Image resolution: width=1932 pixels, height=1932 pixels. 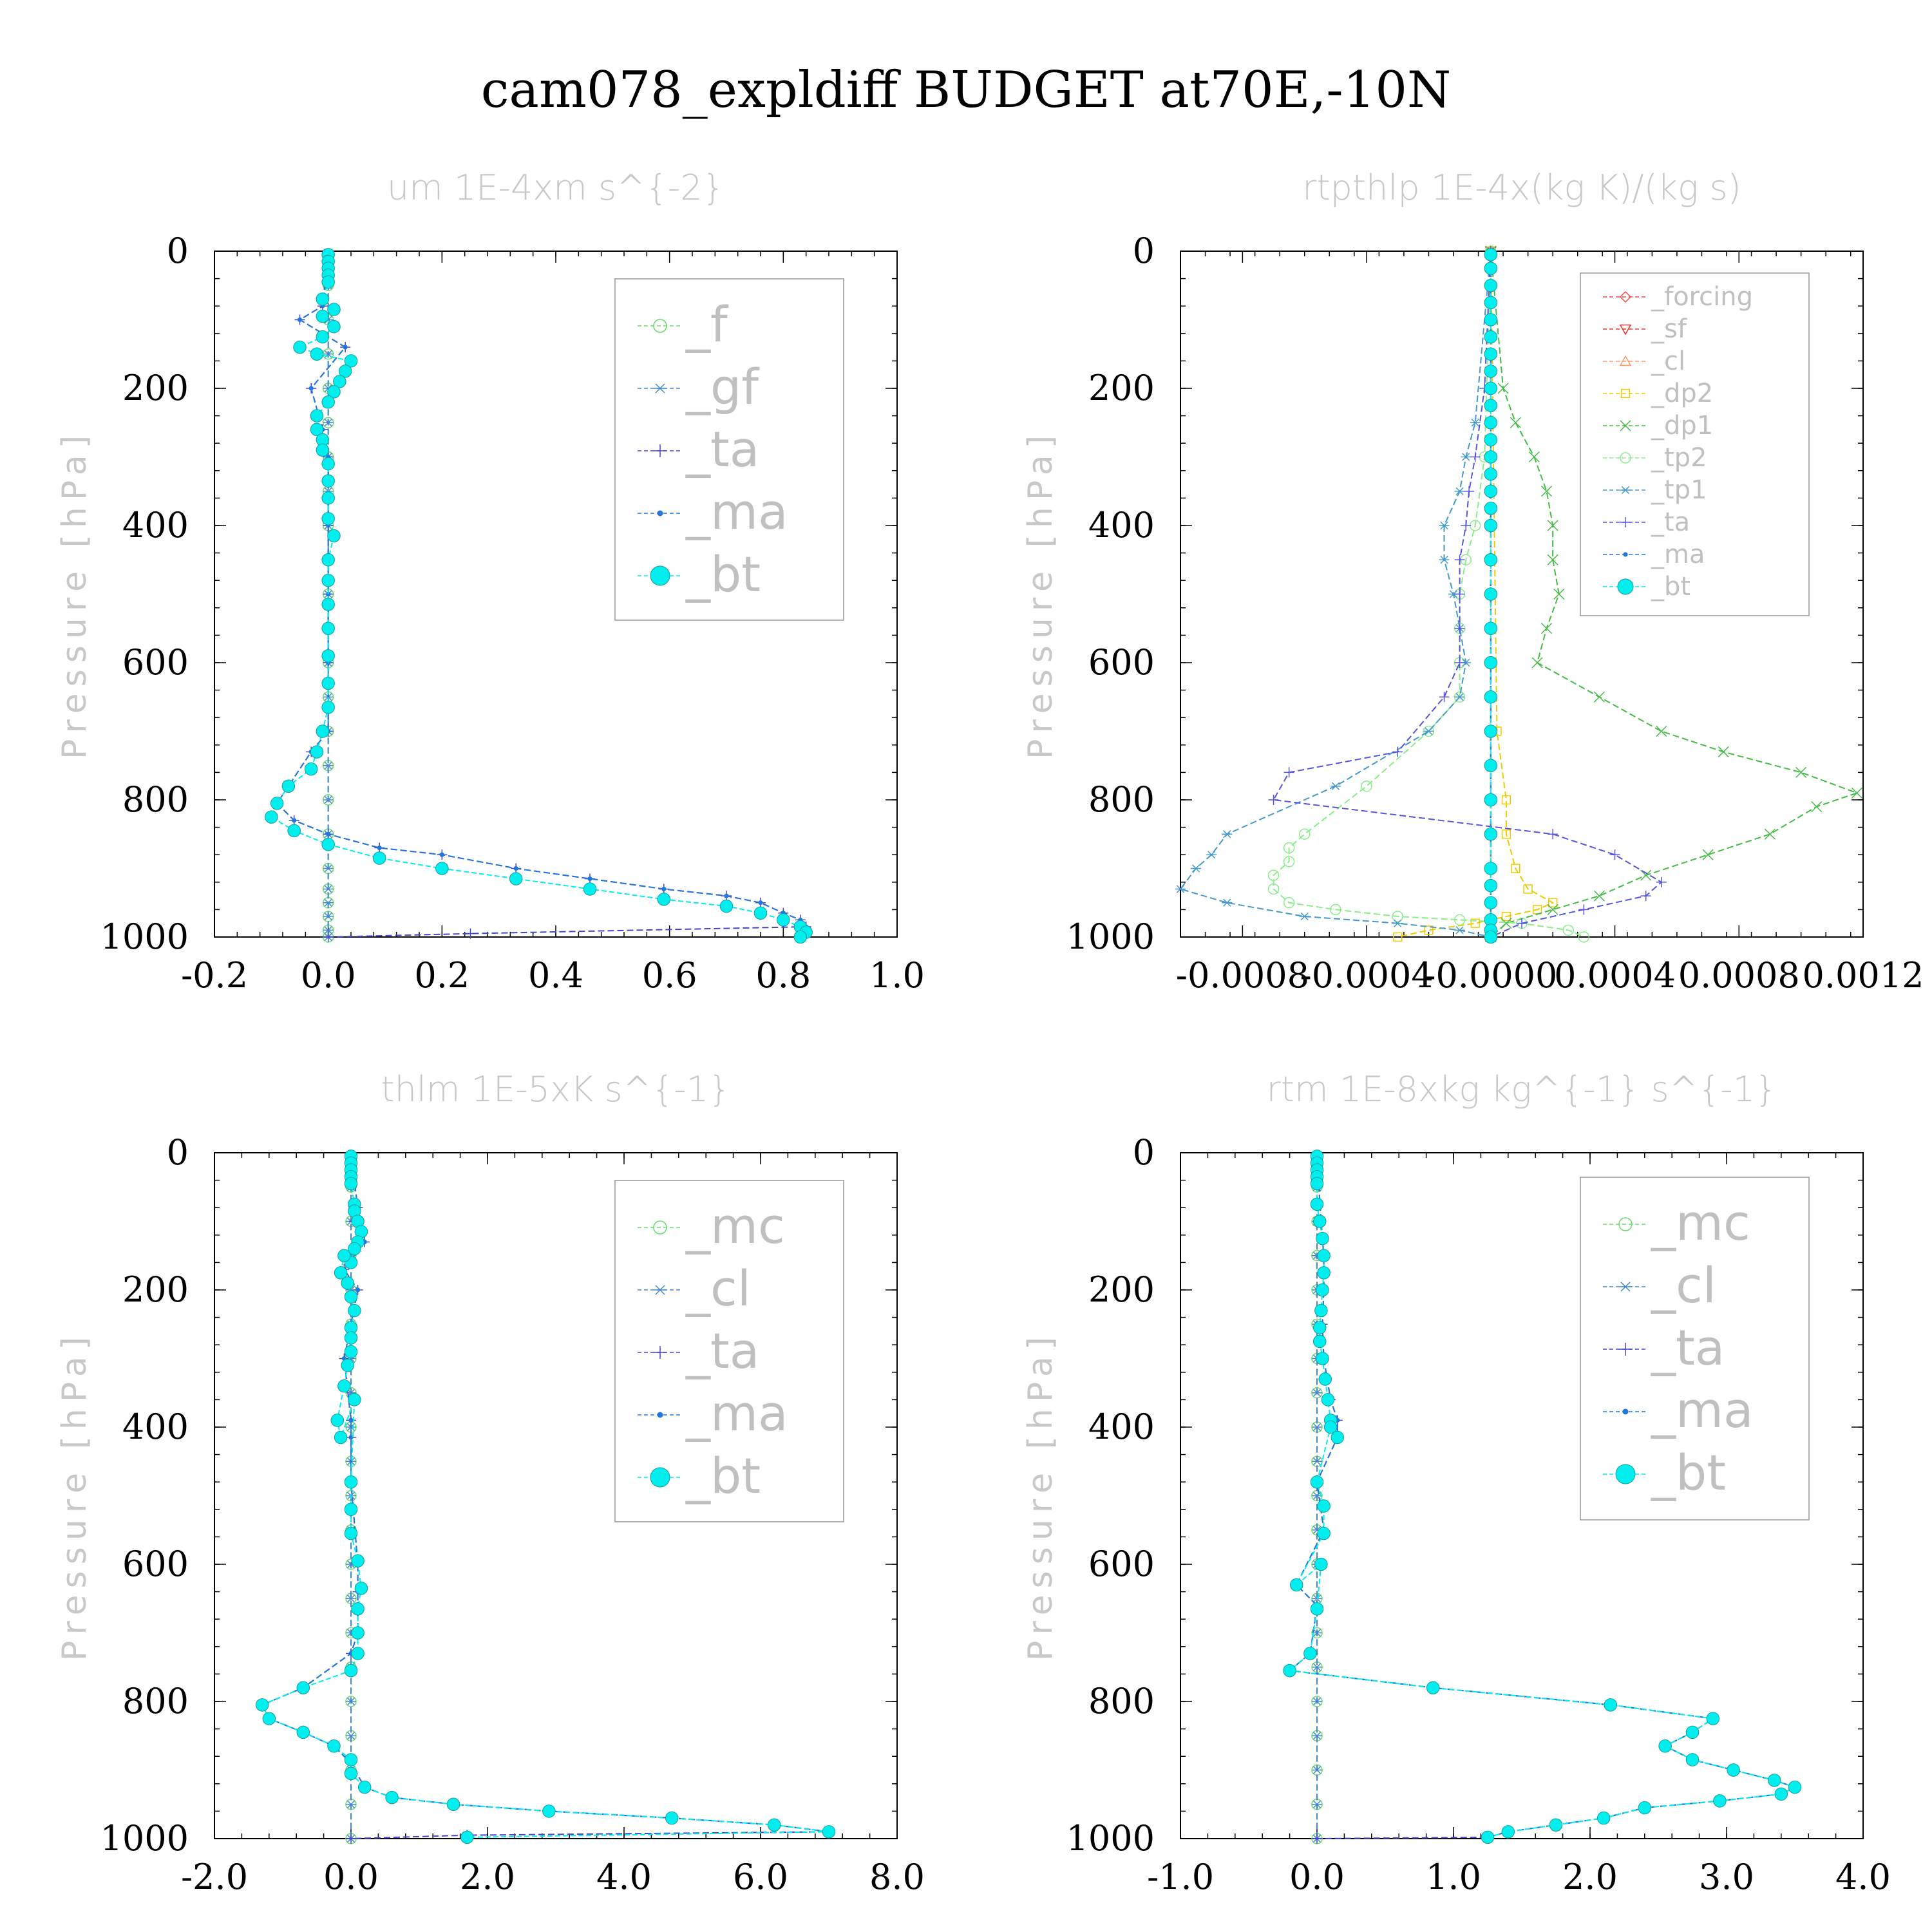 What do you see at coordinates (1658, 426) in the screenshot?
I see `legend-entry-dp1: _dp1` at bounding box center [1658, 426].